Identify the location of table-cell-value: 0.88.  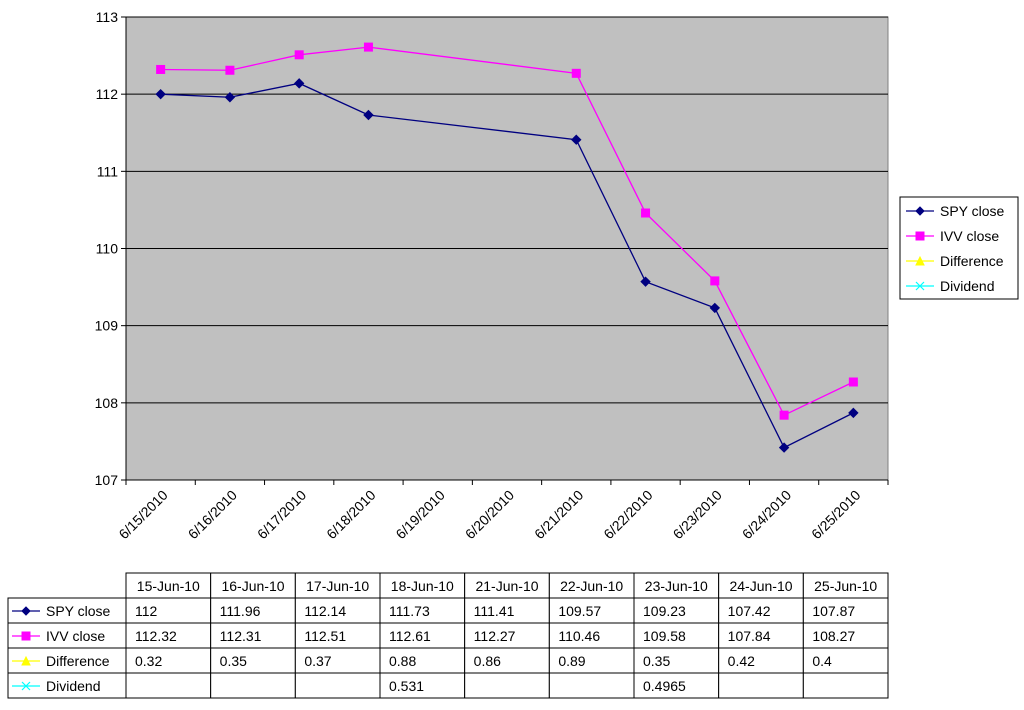
(402, 661).